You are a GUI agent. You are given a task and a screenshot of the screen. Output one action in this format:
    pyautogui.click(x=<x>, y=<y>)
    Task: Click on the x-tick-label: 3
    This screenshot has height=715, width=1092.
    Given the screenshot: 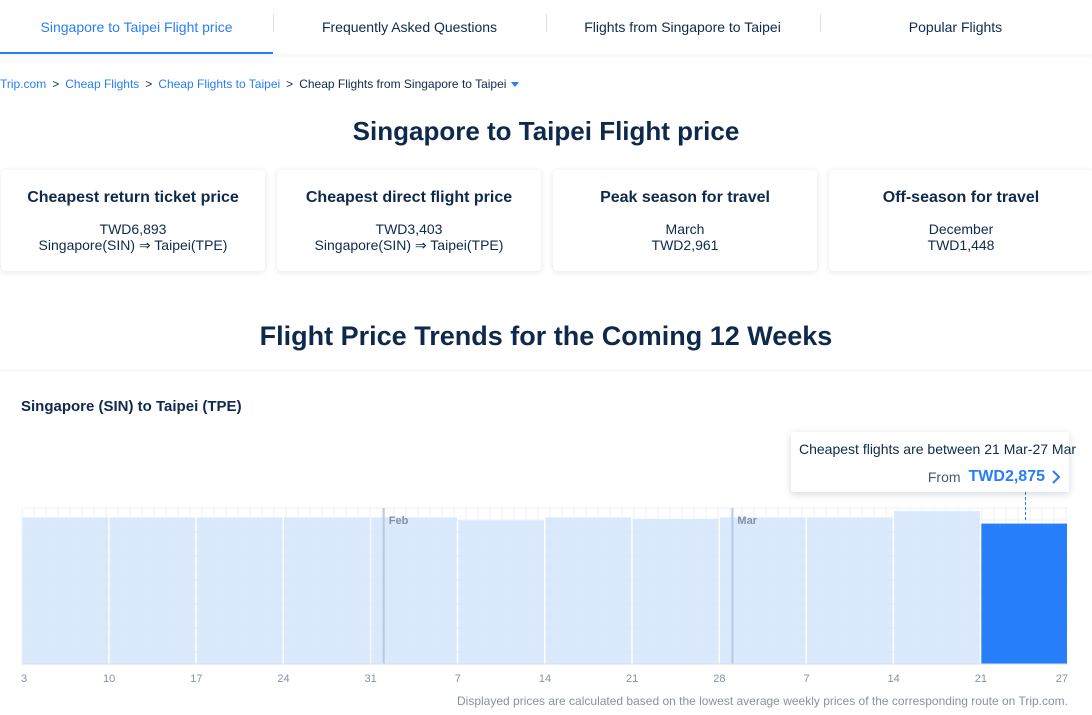 What is the action you would take?
    pyautogui.click(x=24, y=679)
    